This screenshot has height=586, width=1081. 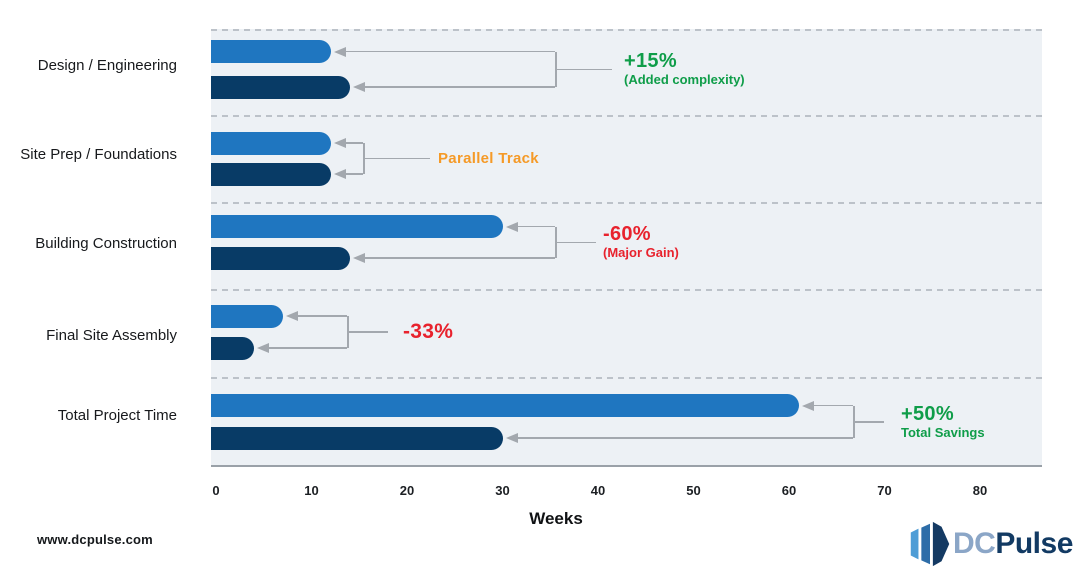 What do you see at coordinates (641, 253) in the screenshot?
I see `annotation-sublabel: (Major Gain)` at bounding box center [641, 253].